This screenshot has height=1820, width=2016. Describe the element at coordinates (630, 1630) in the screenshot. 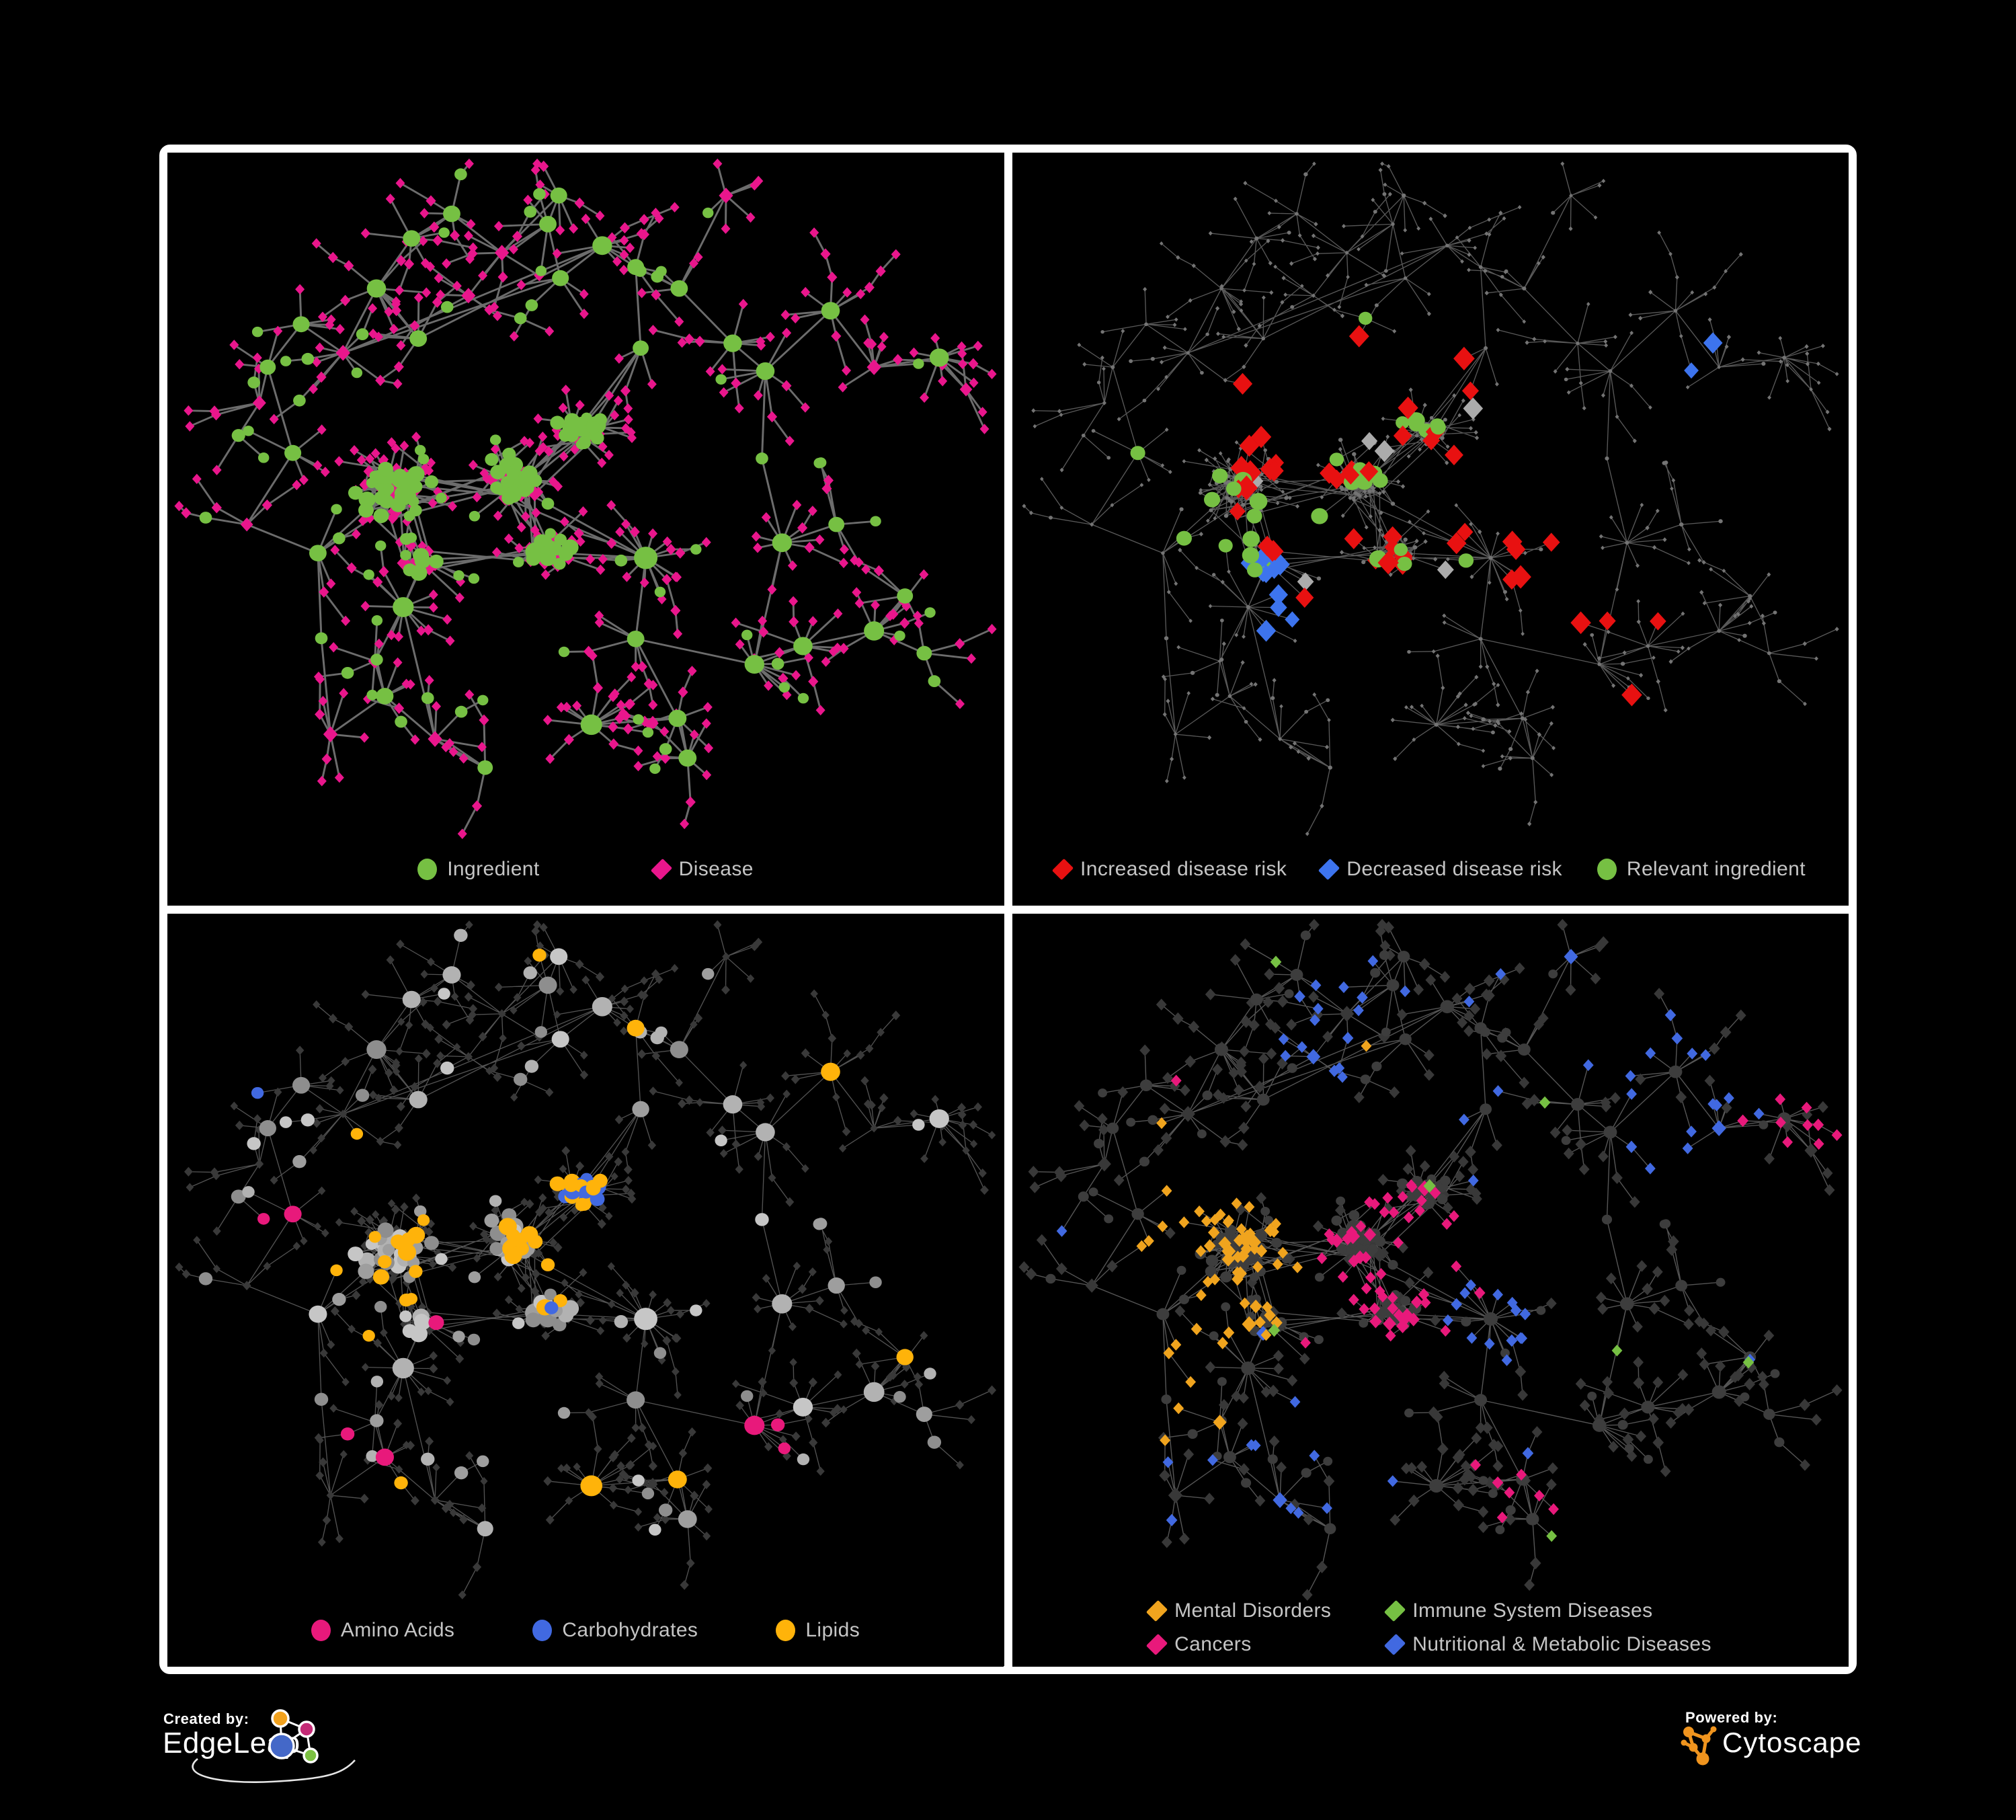

I see `legend-label: Carbohydrates` at that location.